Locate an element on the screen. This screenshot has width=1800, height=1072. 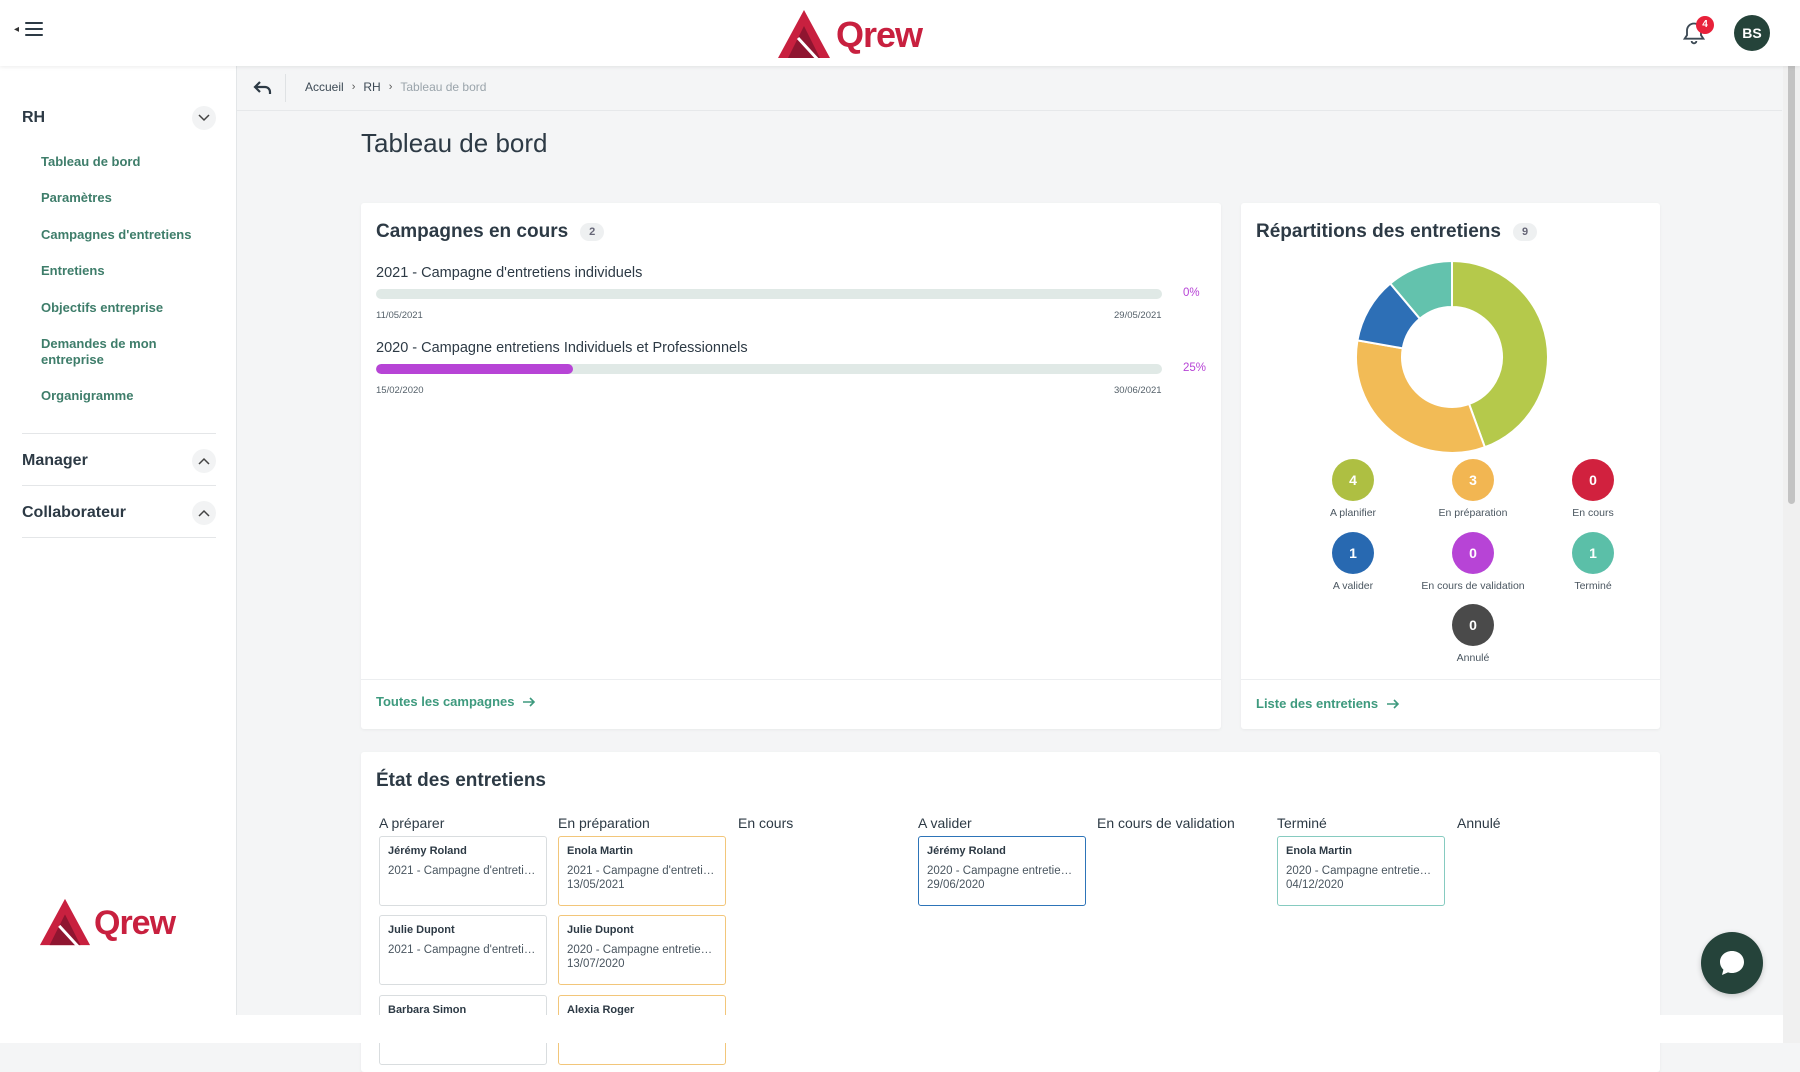
count-badge: 9 is located at coordinates (1525, 232).